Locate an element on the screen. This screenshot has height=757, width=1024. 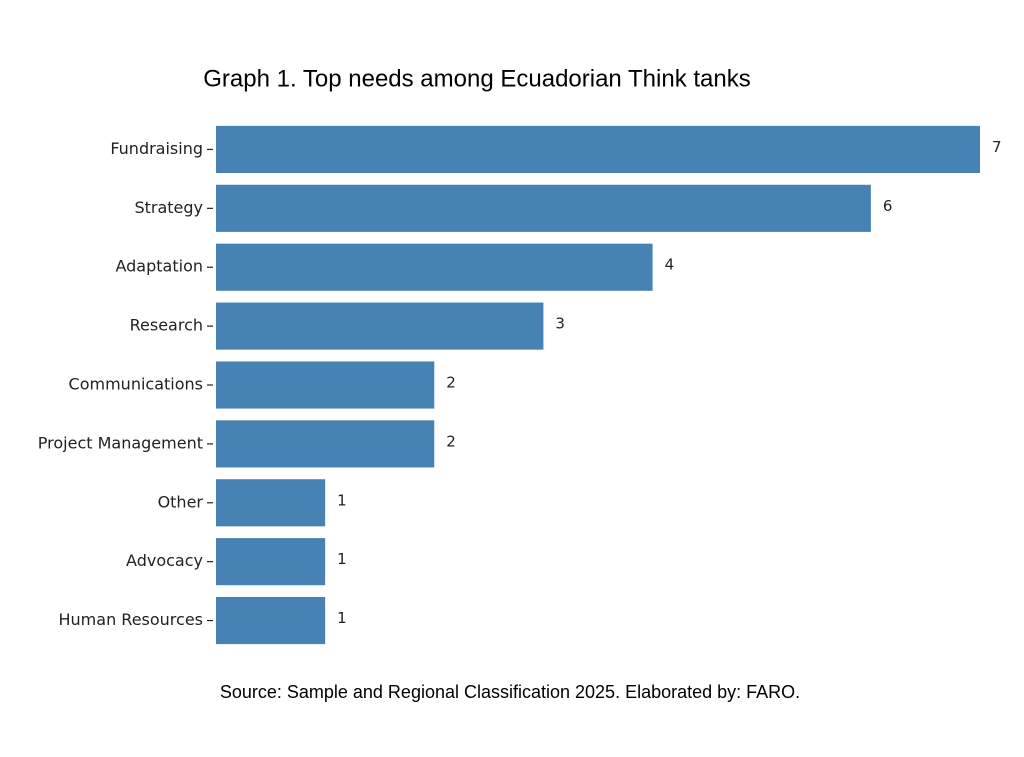
y-tick-label: Other is located at coordinates (181, 501).